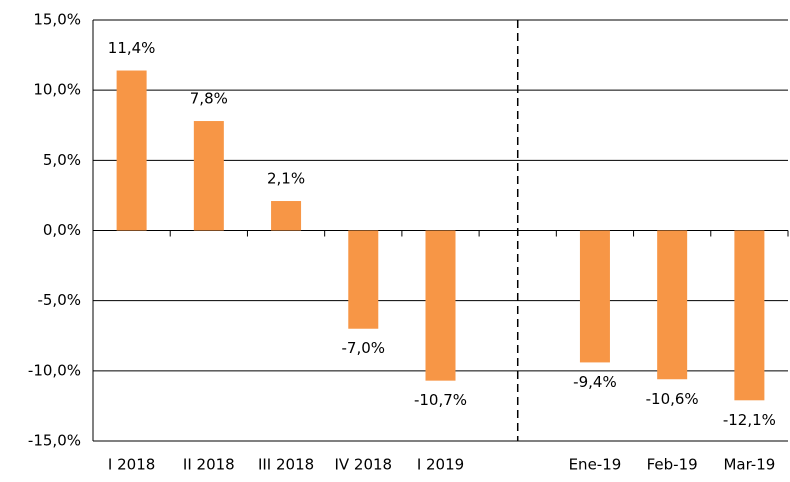 The width and height of the screenshot is (790, 482). I want to click on y-tick-label: 5,0%, so click(62, 160).